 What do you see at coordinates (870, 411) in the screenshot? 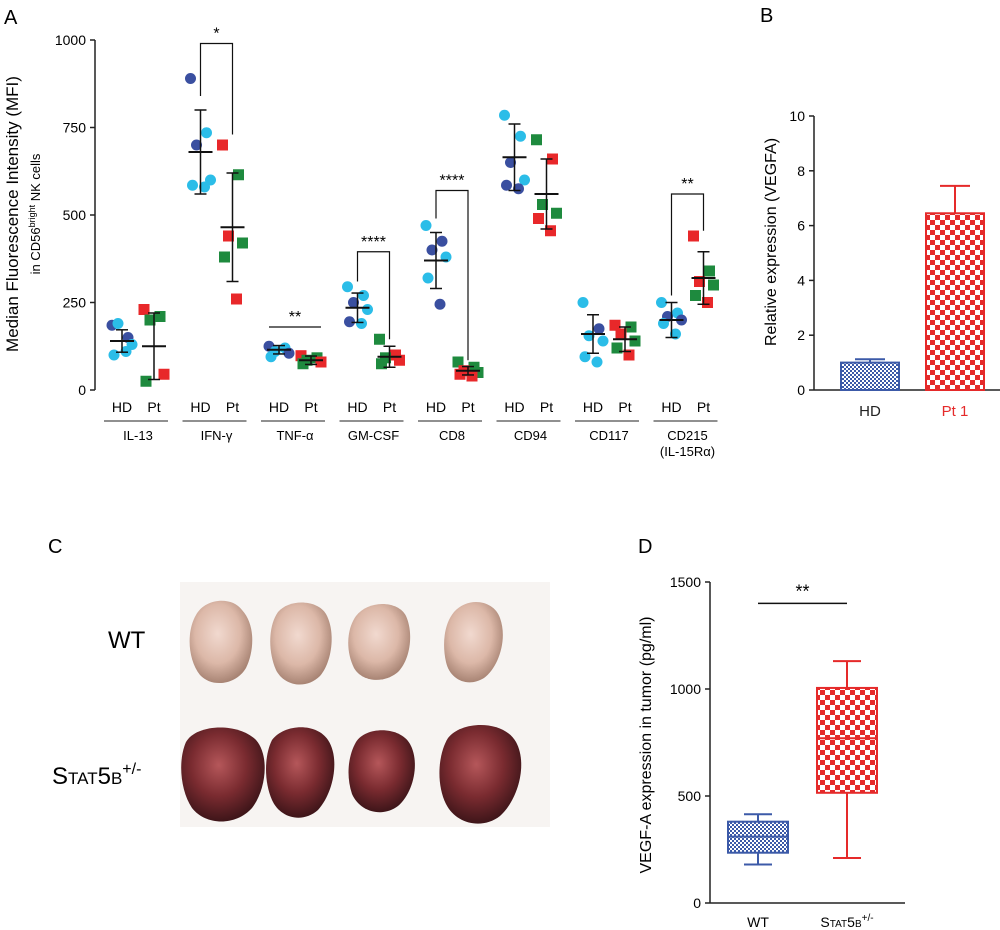
I see `b-x-label: HD` at bounding box center [870, 411].